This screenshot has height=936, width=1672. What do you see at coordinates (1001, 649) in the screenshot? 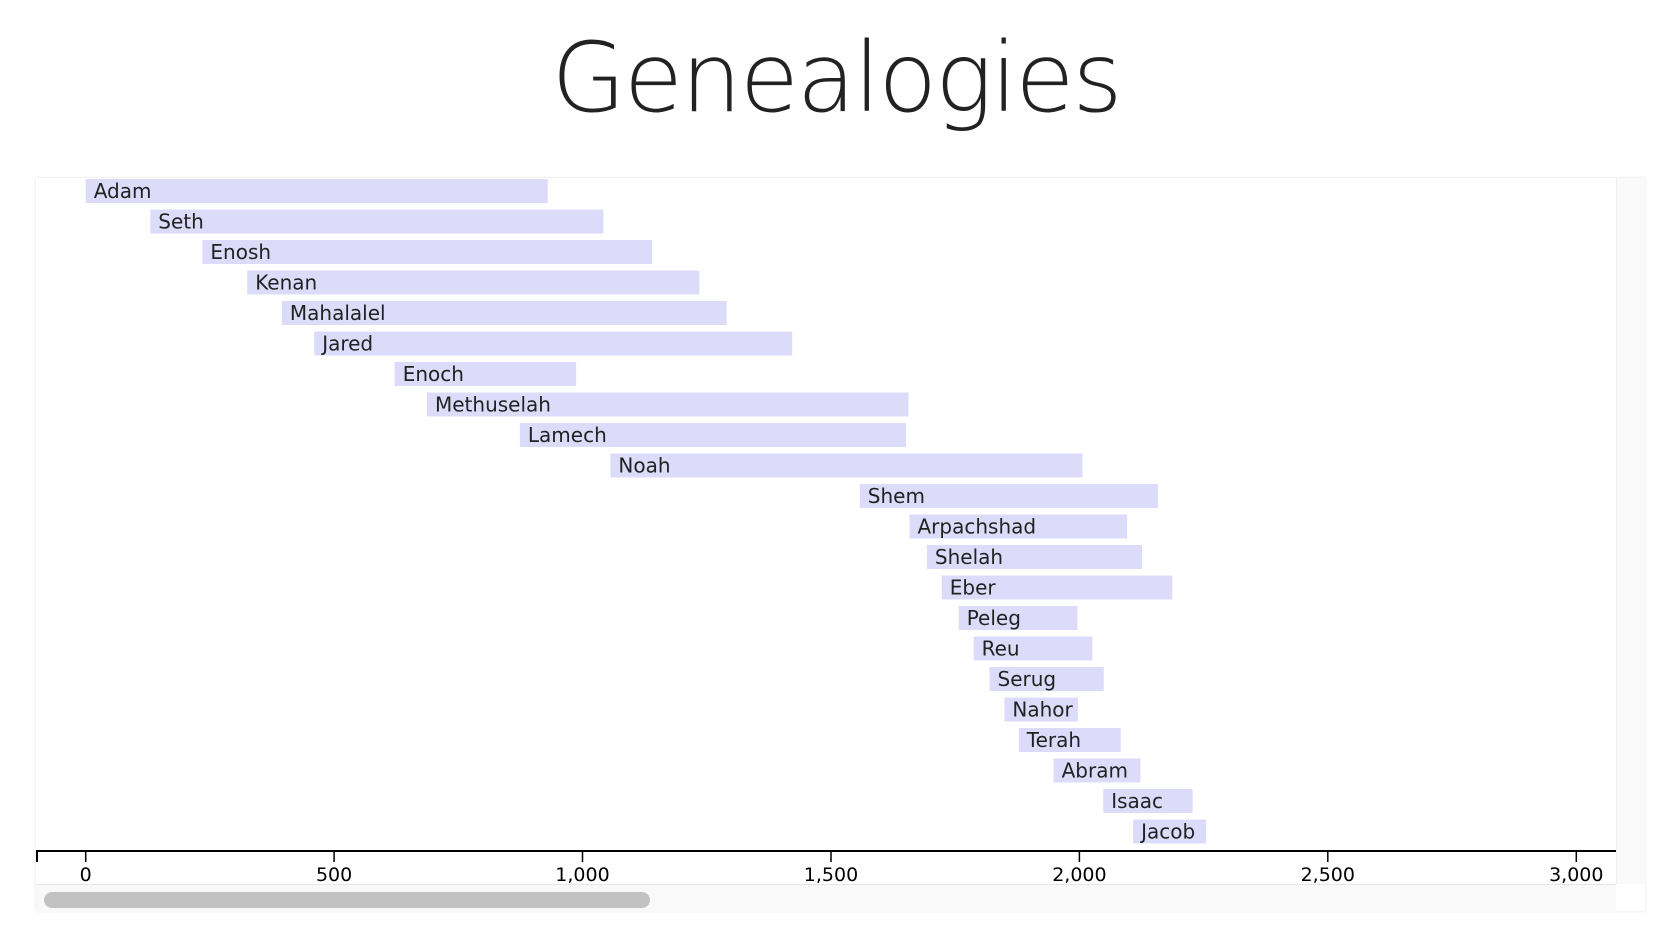
I see `bar-label-reu: Reu` at bounding box center [1001, 649].